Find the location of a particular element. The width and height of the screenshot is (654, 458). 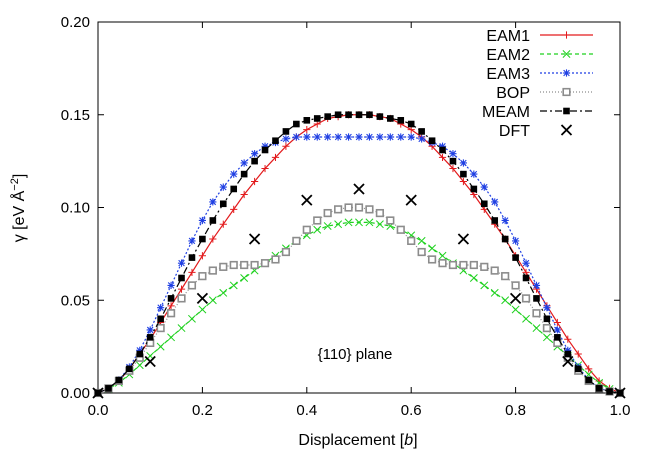

legend-item-eam3: EAM3 is located at coordinates (539, 74).